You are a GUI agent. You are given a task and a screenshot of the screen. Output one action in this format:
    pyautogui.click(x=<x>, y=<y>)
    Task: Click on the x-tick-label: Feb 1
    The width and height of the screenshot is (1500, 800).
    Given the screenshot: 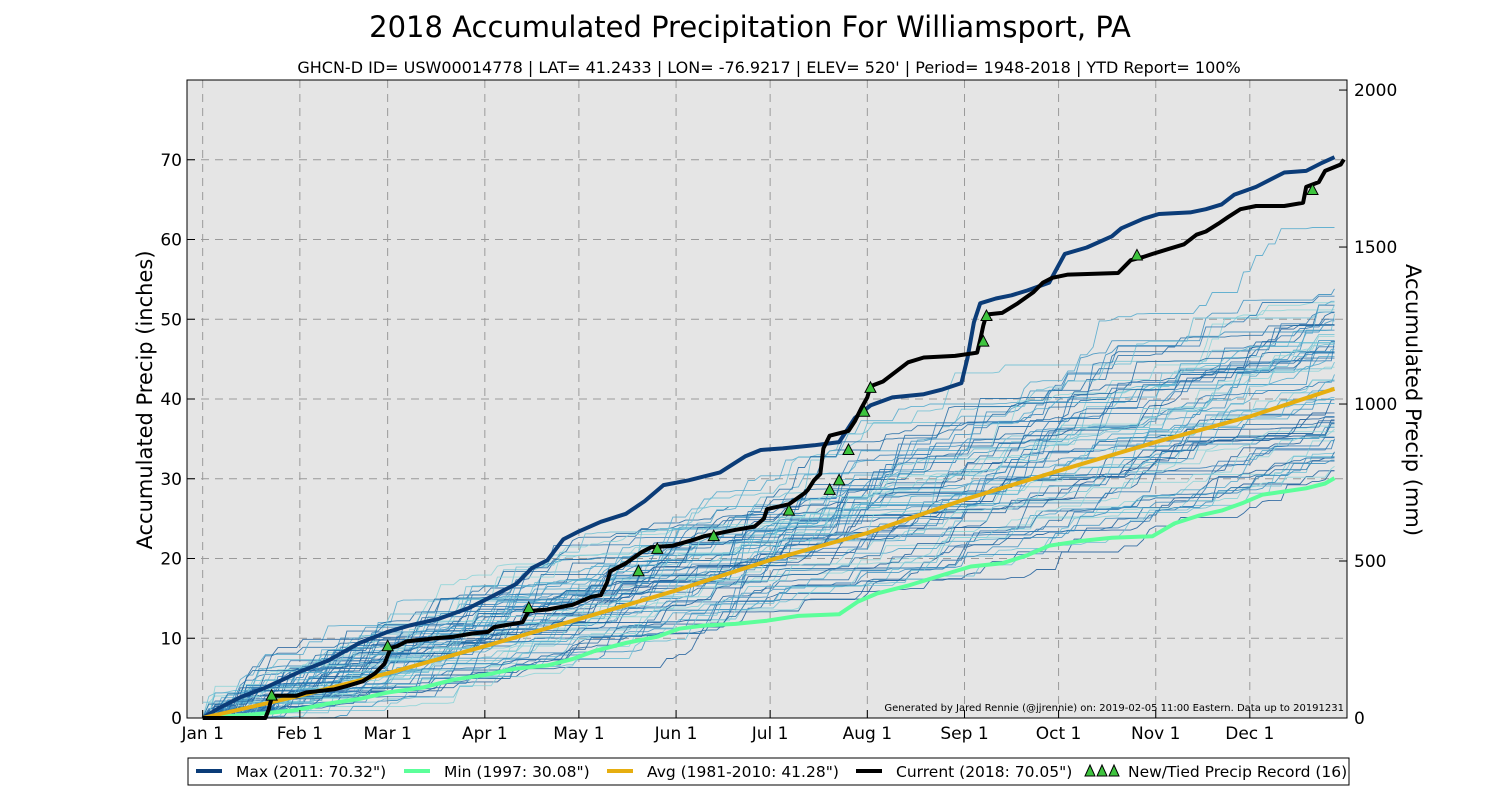 What is the action you would take?
    pyautogui.click(x=300, y=734)
    